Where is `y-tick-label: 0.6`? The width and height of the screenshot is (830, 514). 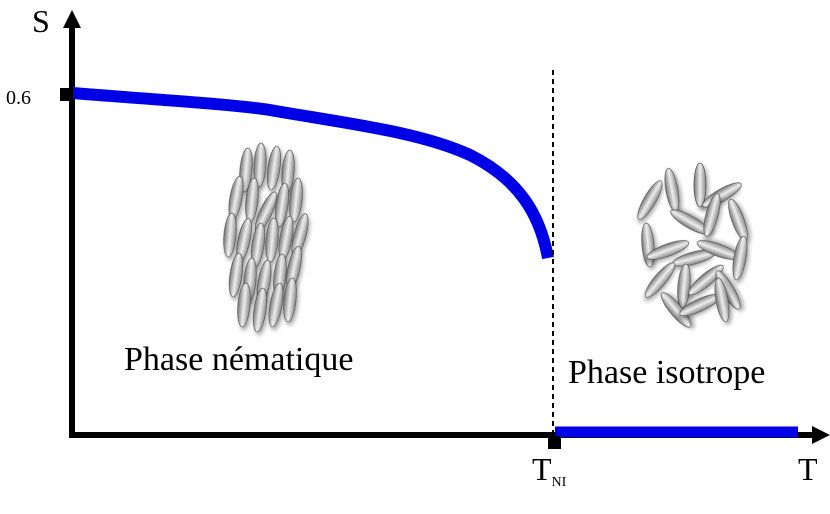 y-tick-label: 0.6 is located at coordinates (18, 98).